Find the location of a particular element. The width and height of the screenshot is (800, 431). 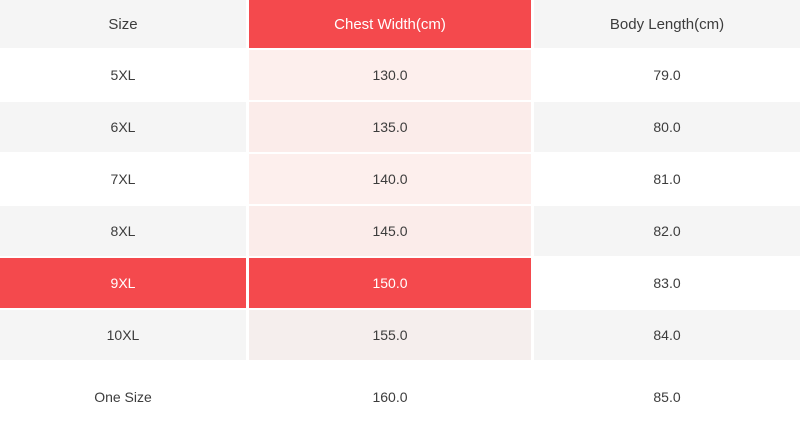

body-length-cell: 84.0 is located at coordinates (667, 335).